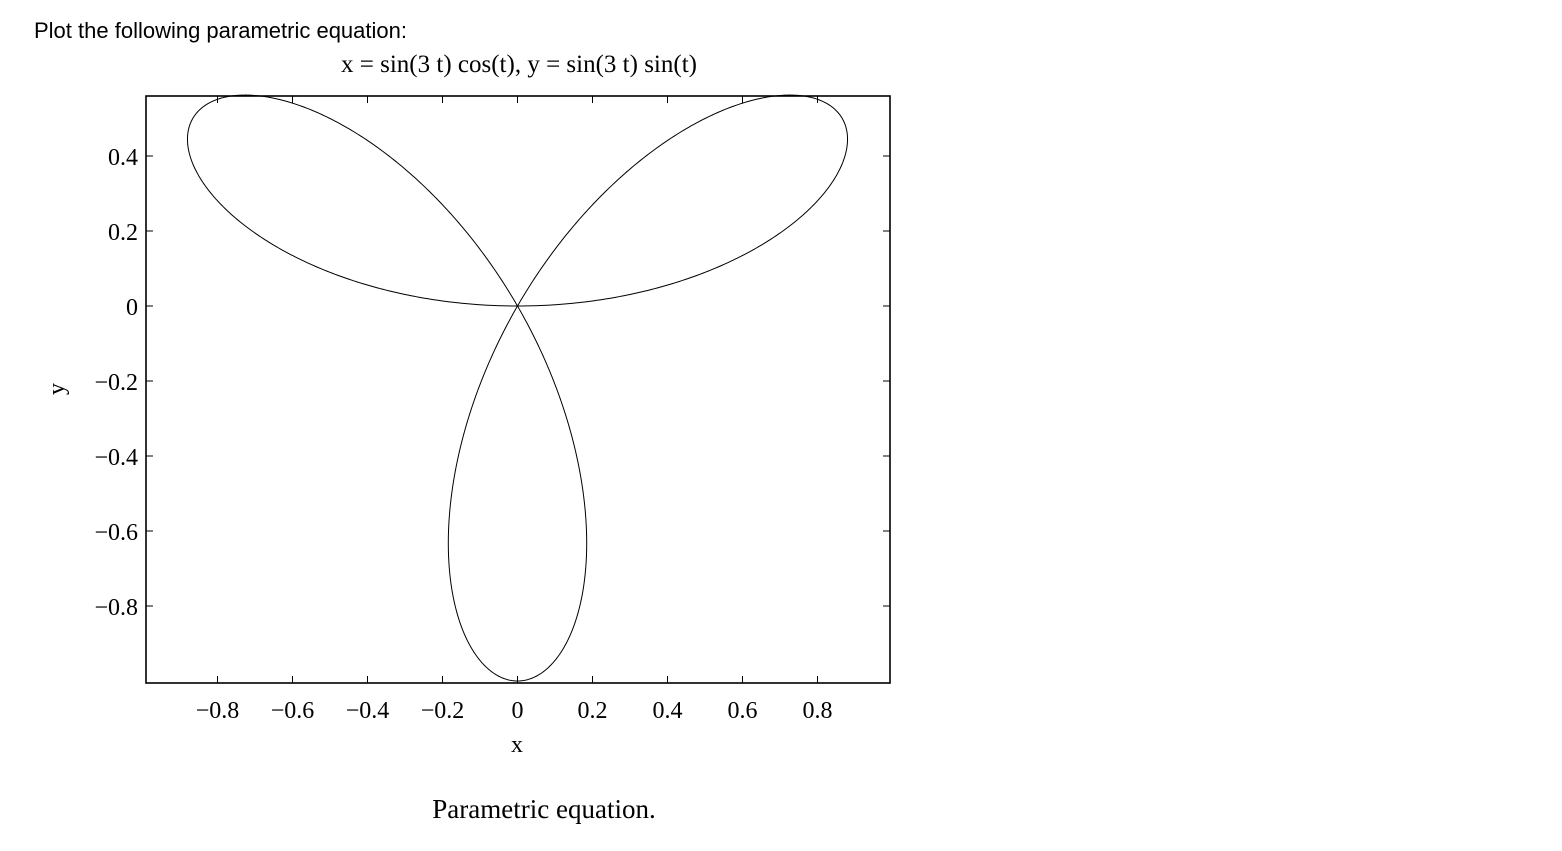 The width and height of the screenshot is (1562, 851). What do you see at coordinates (116, 458) in the screenshot?
I see `y-tick-label: −0.4` at bounding box center [116, 458].